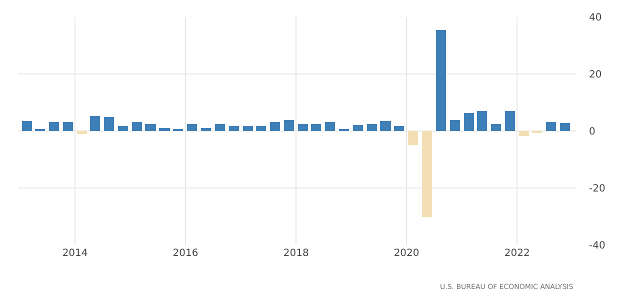 The width and height of the screenshot is (624, 291). I want to click on x-tick-label: 2020, so click(407, 253).